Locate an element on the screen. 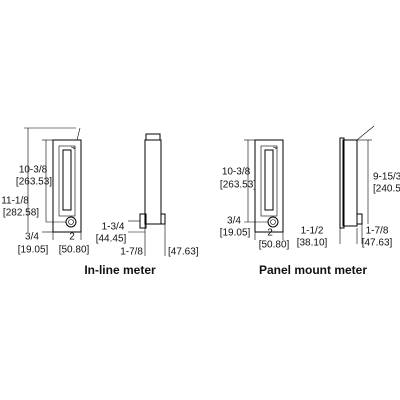 This screenshot has width=400, height=400. dimension-inch: 11-1/8 is located at coordinates (15, 201).